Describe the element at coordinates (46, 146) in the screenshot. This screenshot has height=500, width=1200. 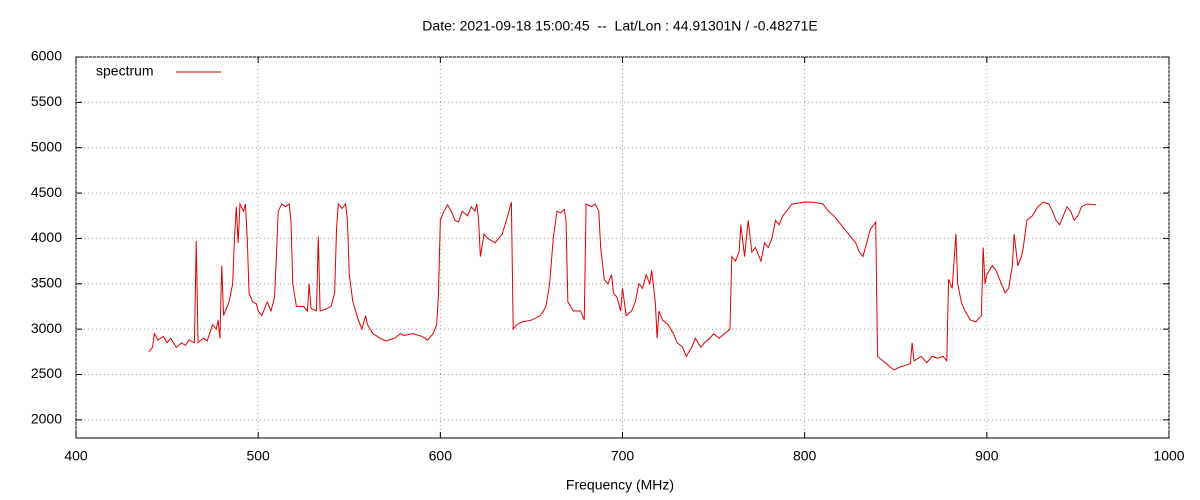
I see `y-tick-label: 5000` at that location.